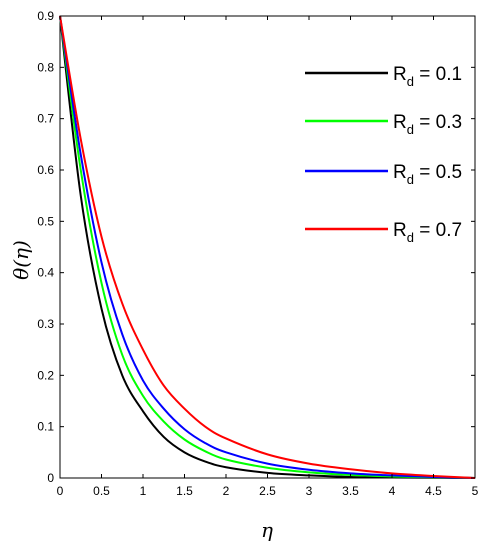  What do you see at coordinates (350, 491) in the screenshot?
I see `x-tick-label: 3.5` at bounding box center [350, 491].